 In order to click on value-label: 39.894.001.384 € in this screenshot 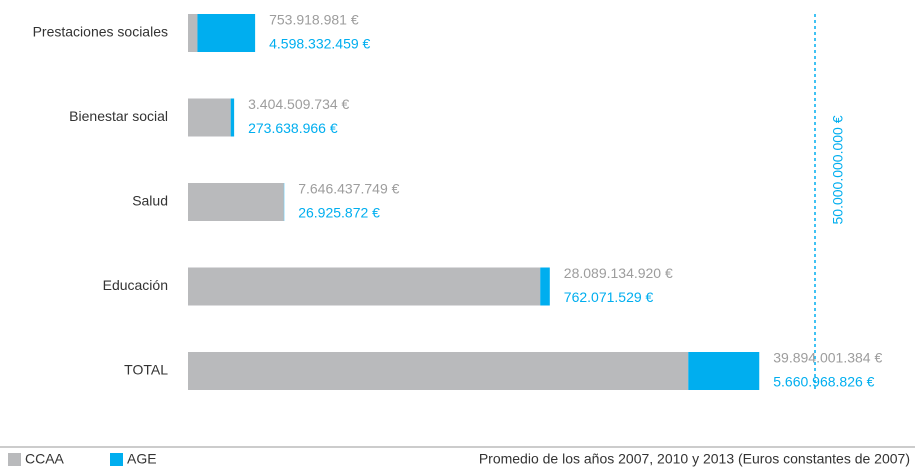, I will do `click(827, 358)`.